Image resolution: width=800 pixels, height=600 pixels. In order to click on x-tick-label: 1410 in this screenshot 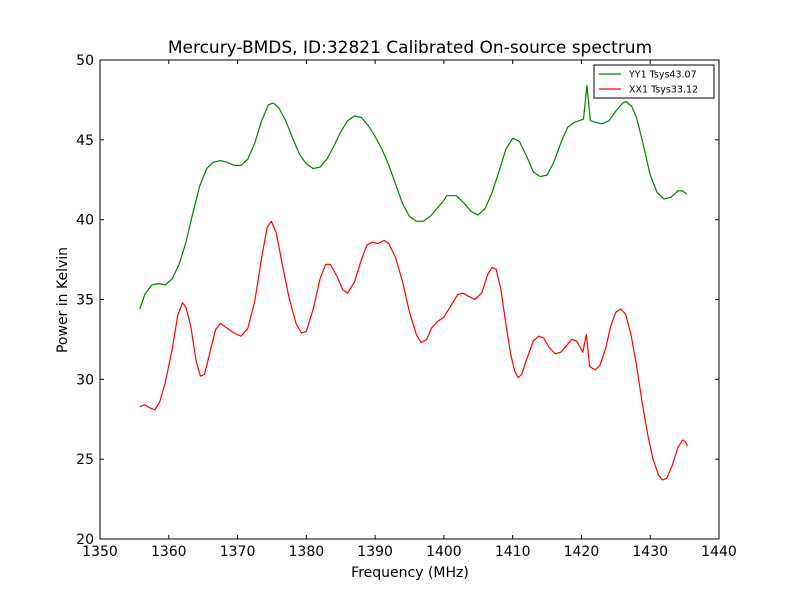, I will do `click(513, 552)`.